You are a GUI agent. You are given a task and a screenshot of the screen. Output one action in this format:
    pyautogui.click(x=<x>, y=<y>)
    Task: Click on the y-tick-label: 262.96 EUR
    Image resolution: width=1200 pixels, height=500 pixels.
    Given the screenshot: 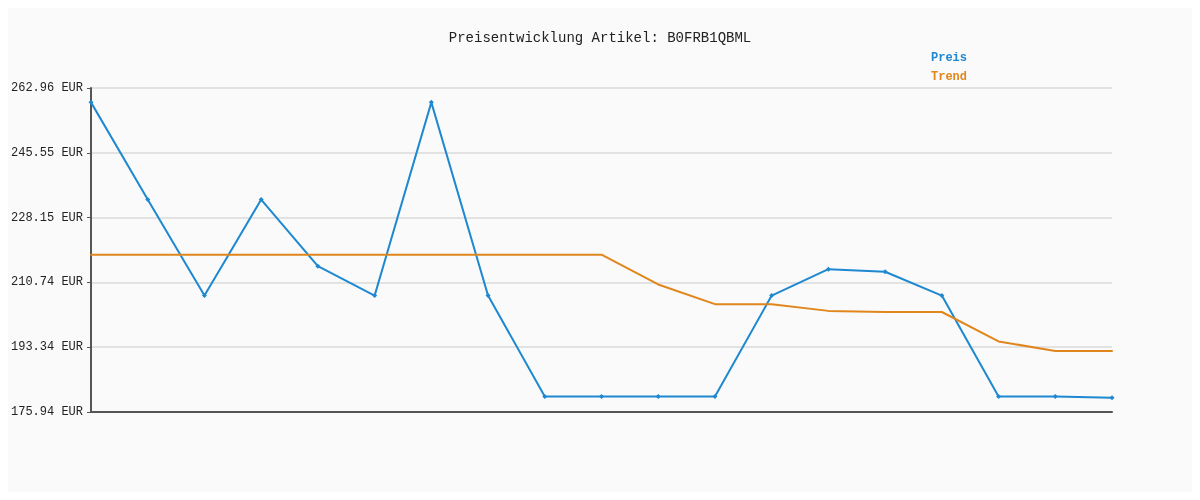 What is the action you would take?
    pyautogui.click(x=47, y=88)
    